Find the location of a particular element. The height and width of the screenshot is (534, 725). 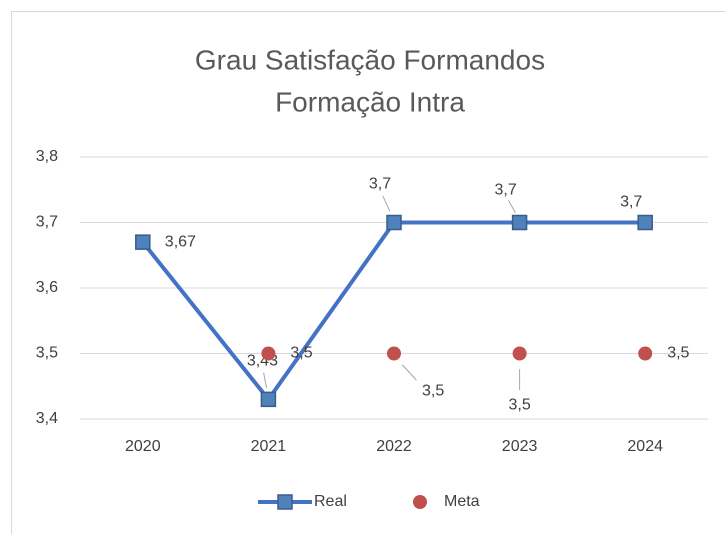

y-tick-label: 3,6 is located at coordinates (47, 287).